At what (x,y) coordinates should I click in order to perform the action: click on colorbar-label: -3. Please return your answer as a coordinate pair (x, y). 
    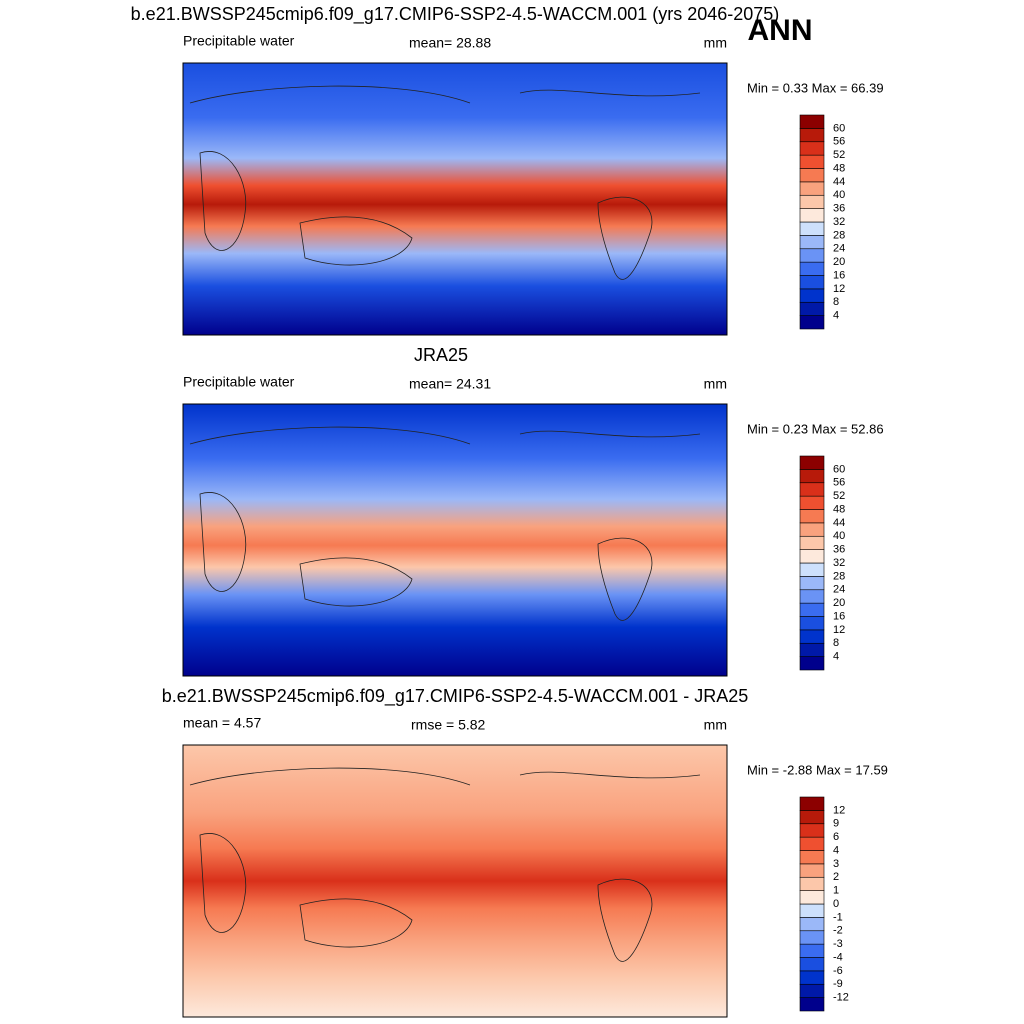
    Looking at the image, I should click on (838, 944).